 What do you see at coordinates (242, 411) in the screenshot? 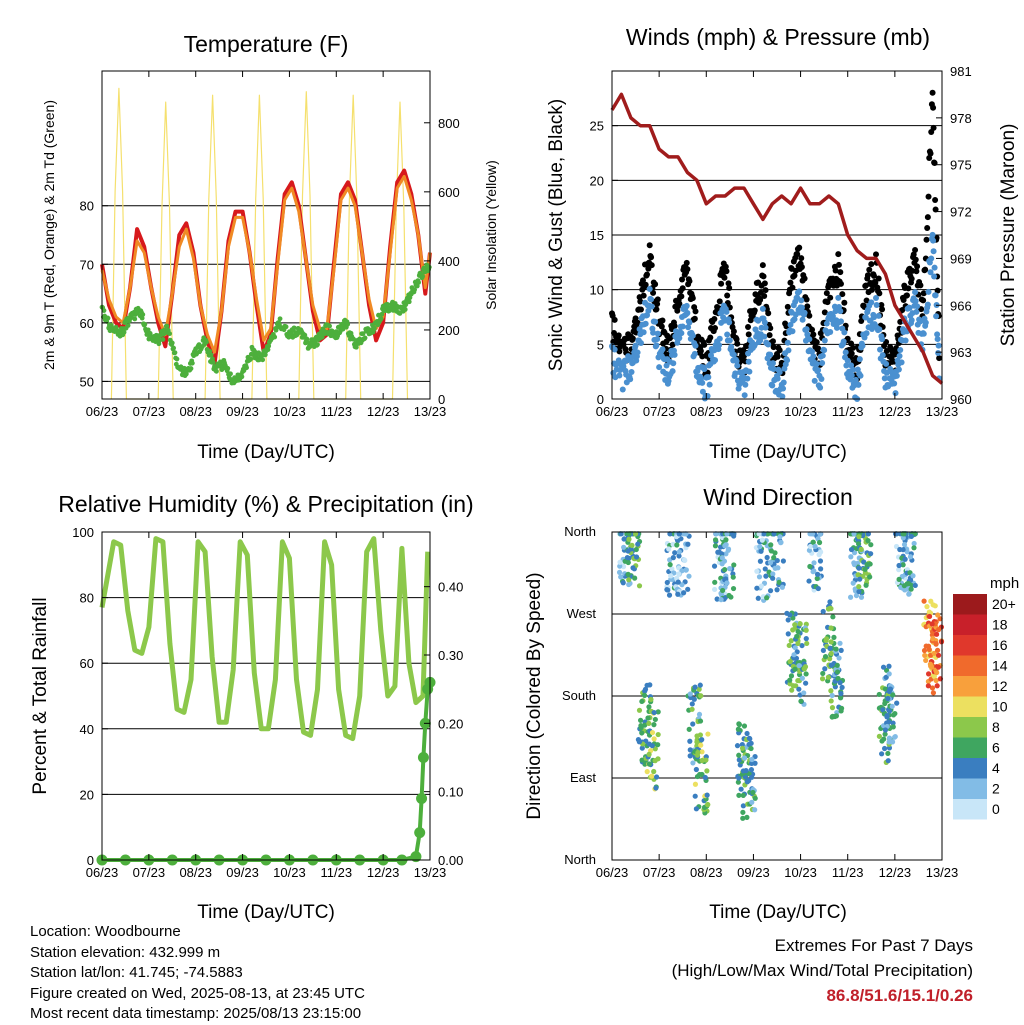
I see `x-tick-label: 09/23` at bounding box center [242, 411].